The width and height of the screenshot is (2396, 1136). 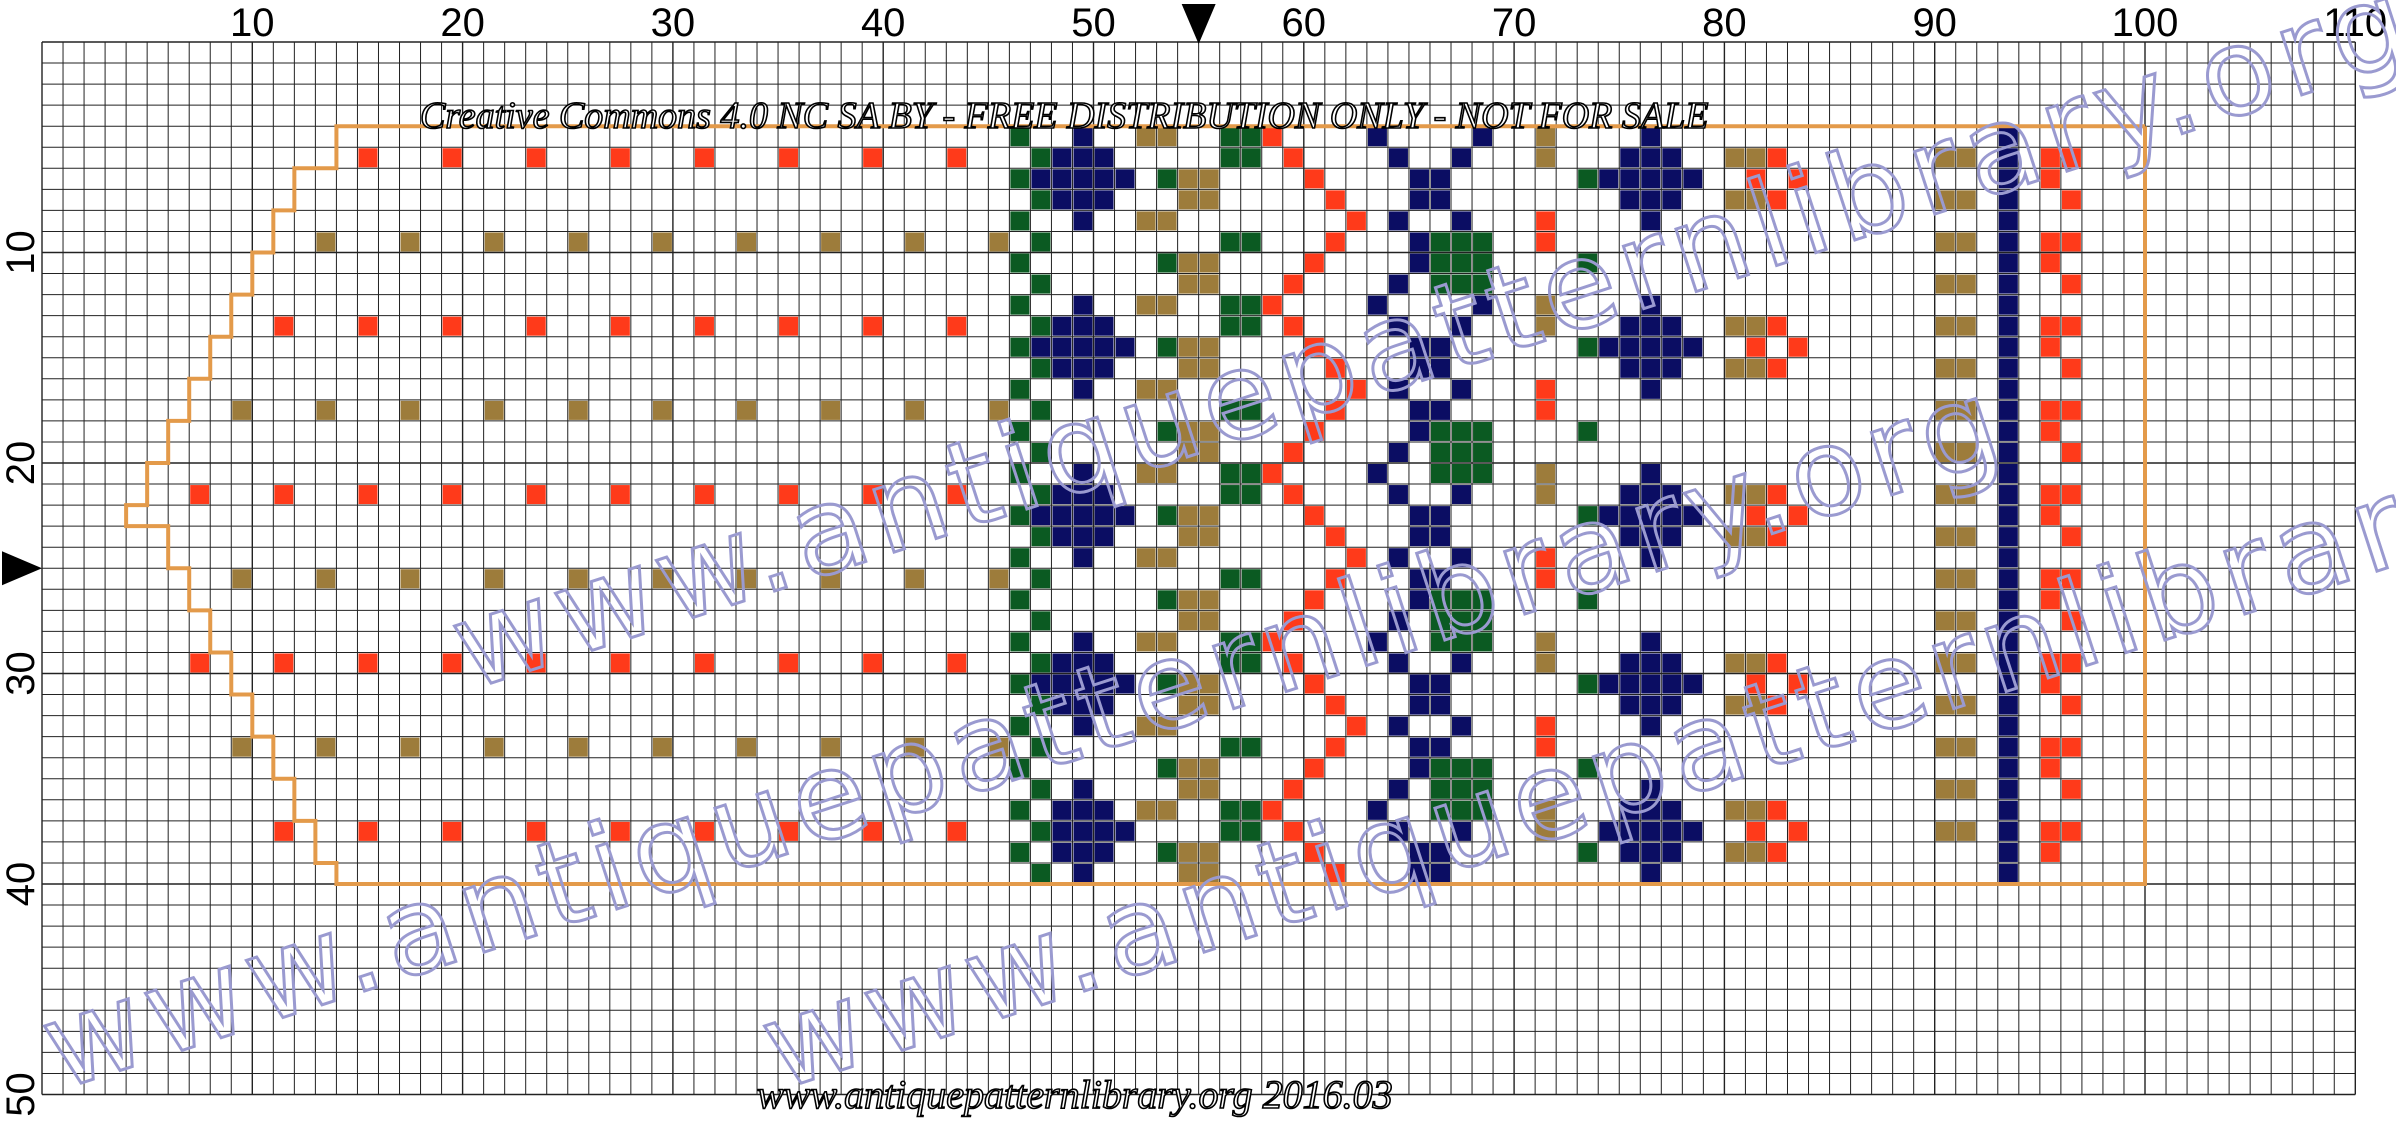 I want to click on x-tick-label: 80, so click(x=1724, y=23).